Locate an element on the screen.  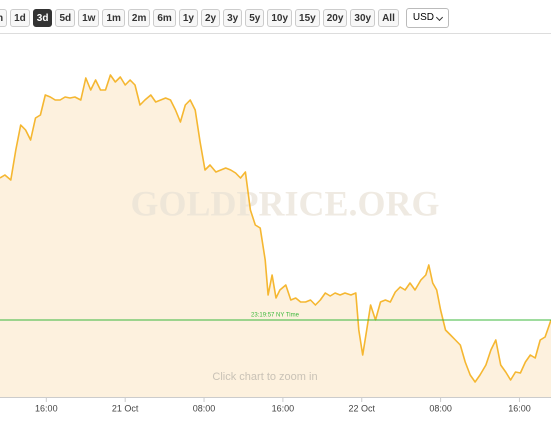
currency-select: USD is located at coordinates (427, 18).